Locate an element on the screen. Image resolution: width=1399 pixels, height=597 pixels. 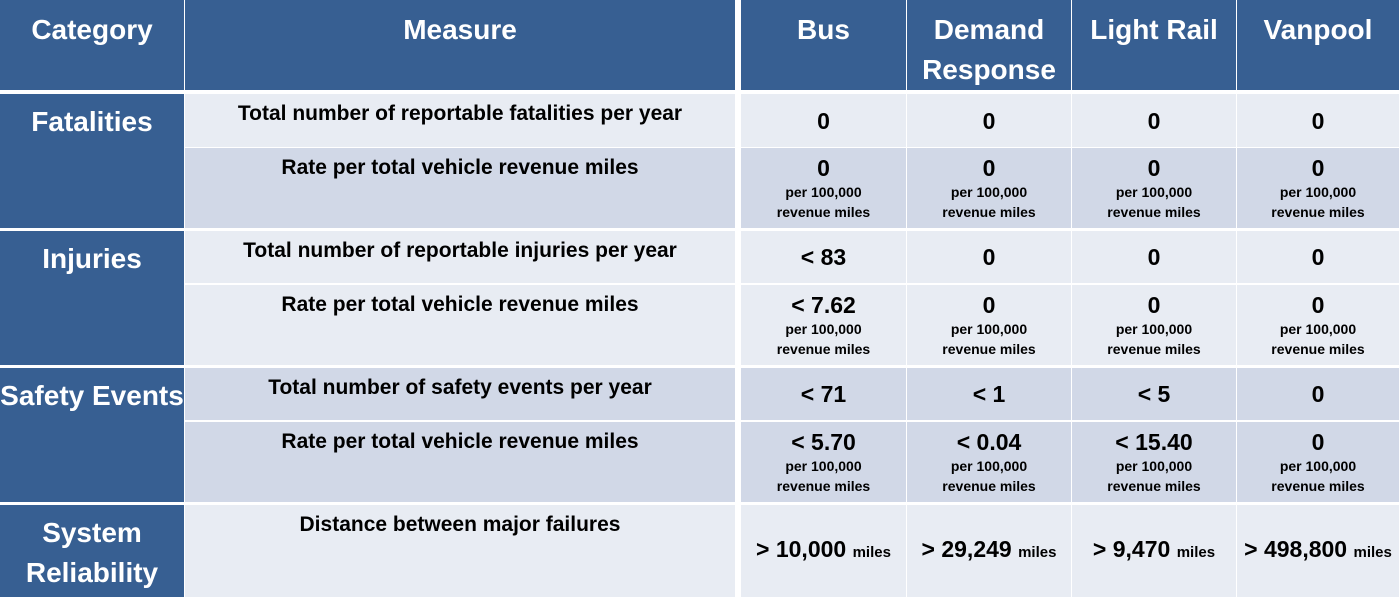
value-cell: > 10,000 miles is located at coordinates (823, 551).